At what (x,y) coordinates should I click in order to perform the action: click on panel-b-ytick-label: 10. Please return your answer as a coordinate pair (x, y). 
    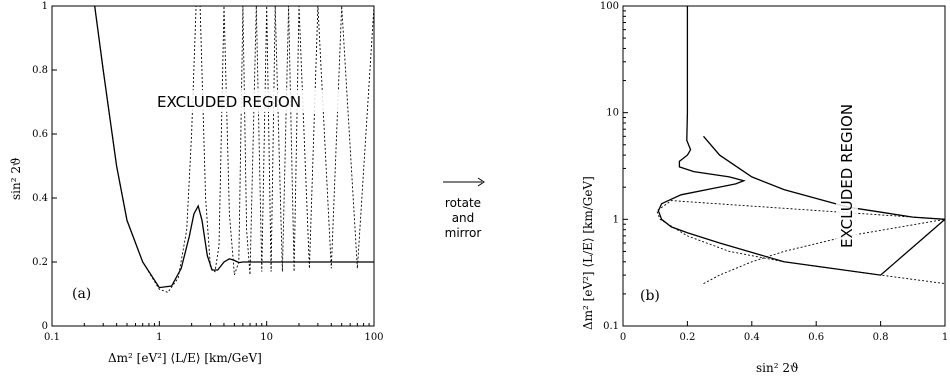
    Looking at the image, I should click on (612, 113).